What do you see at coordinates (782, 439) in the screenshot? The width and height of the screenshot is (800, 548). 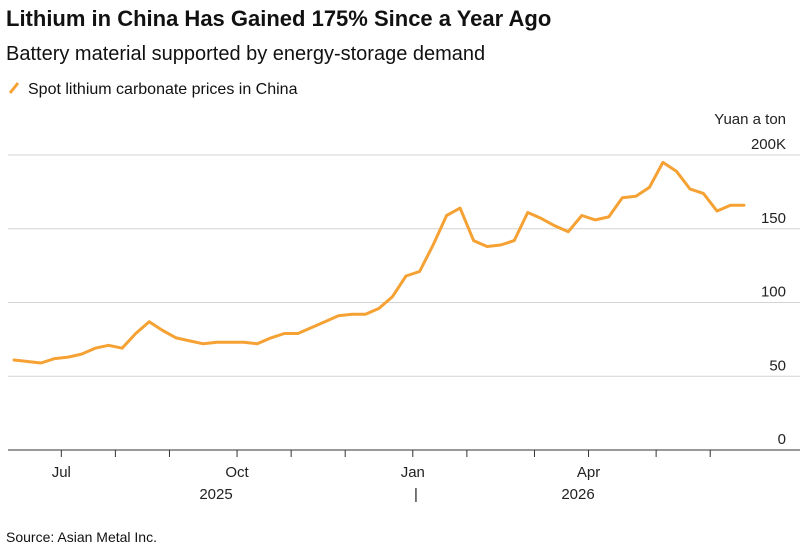 I see `y-tick-label: 0` at bounding box center [782, 439].